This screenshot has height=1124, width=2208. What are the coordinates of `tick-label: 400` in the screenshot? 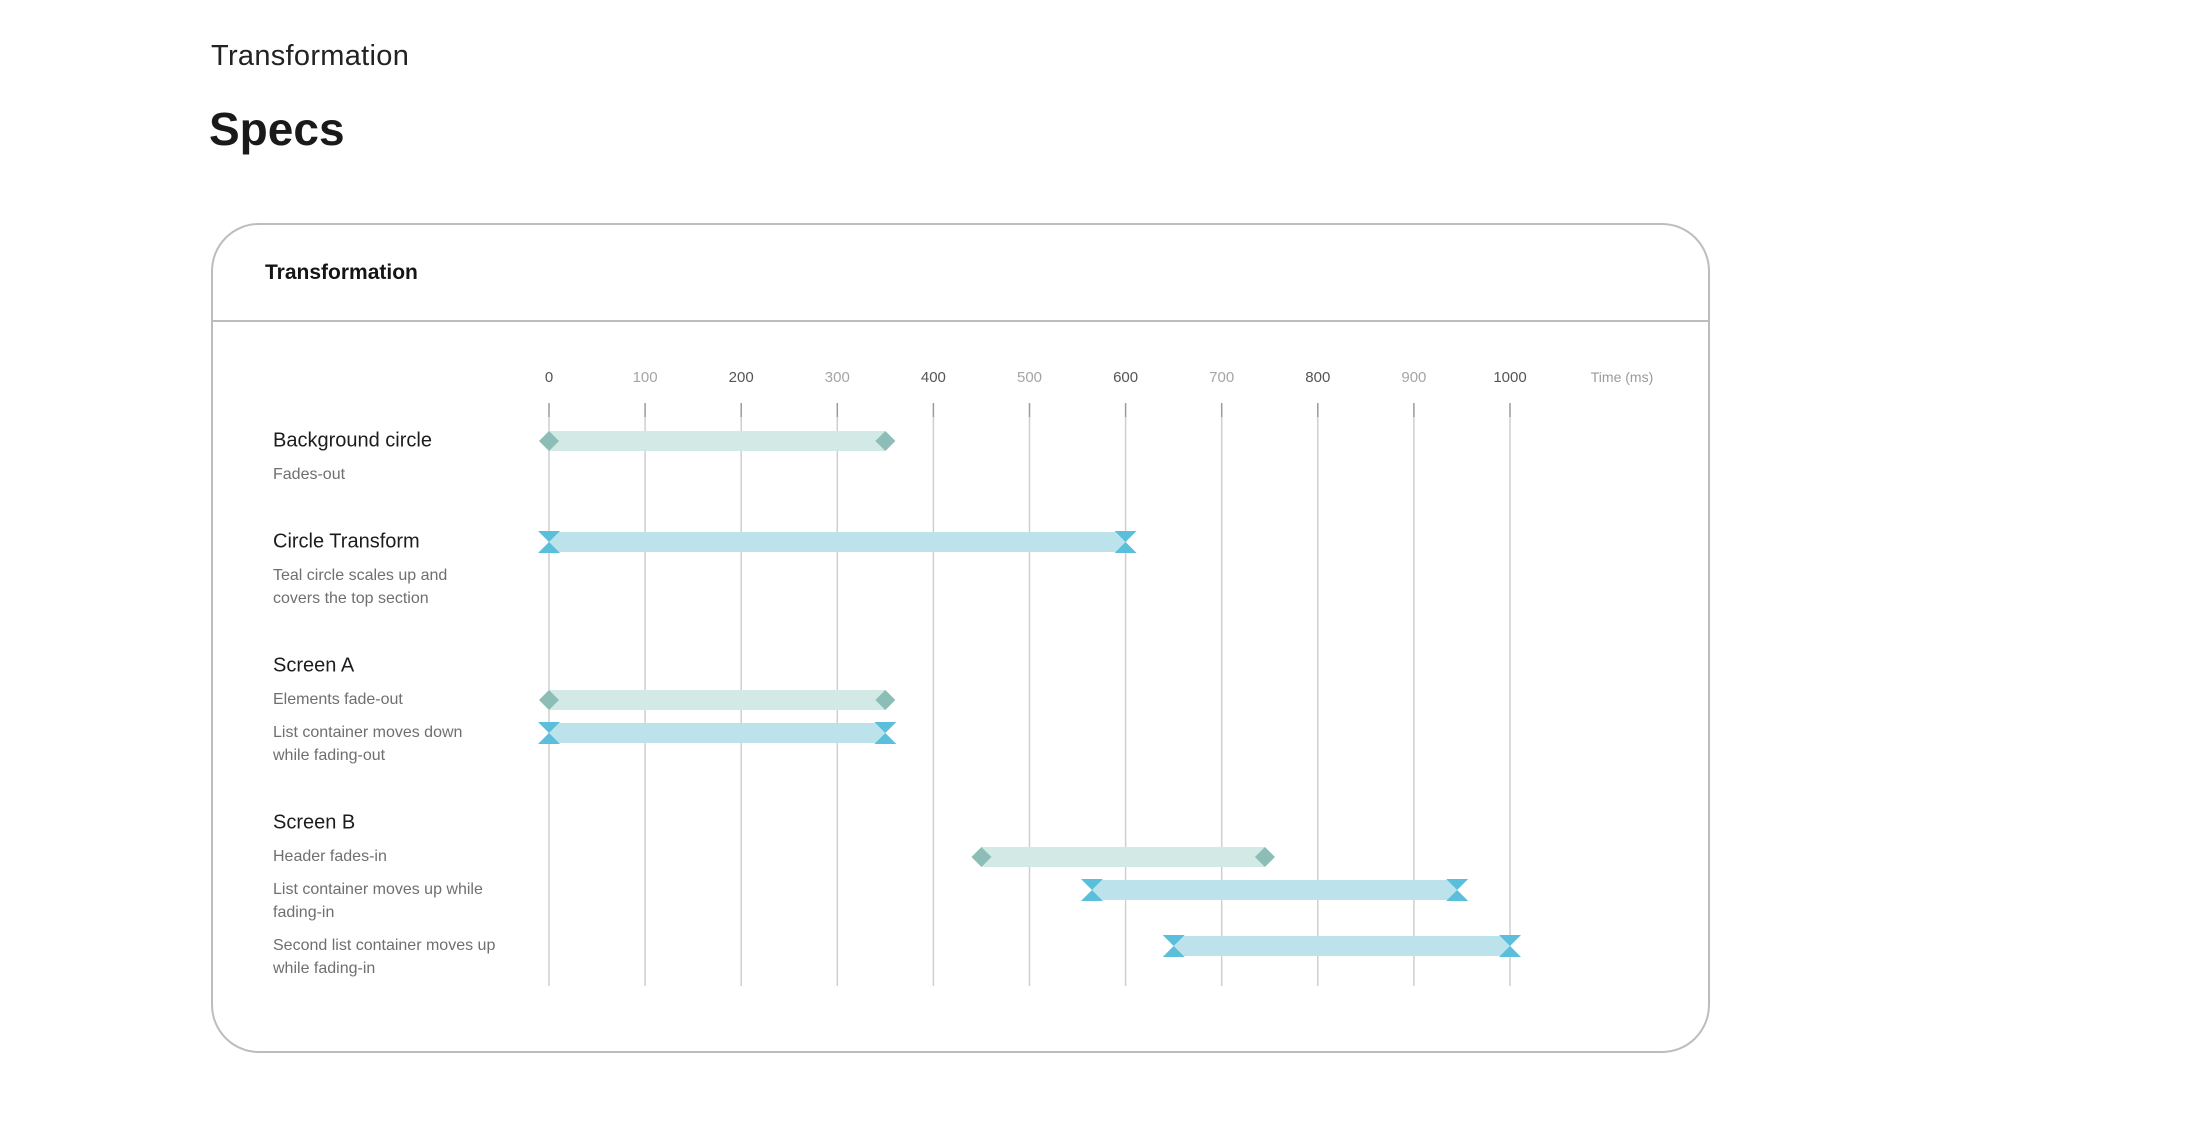 It's located at (933, 377).